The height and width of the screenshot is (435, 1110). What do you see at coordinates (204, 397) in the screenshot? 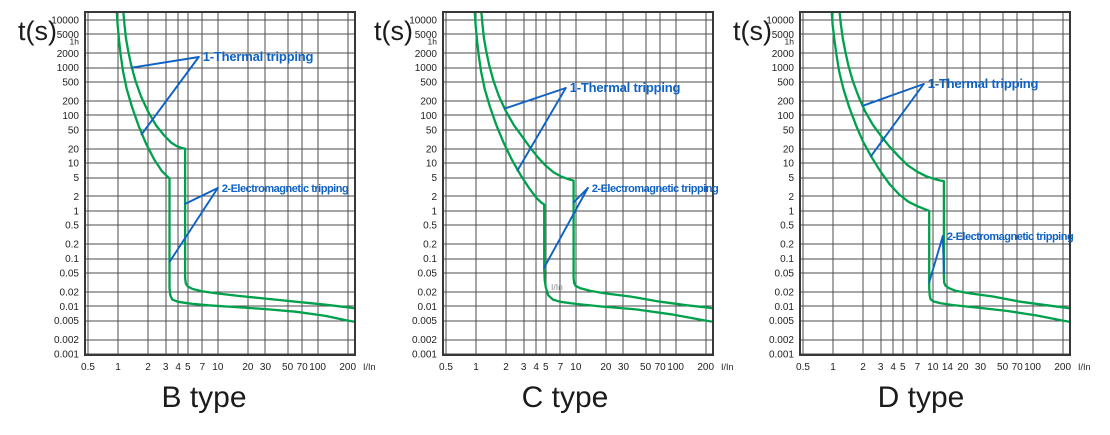
I see `chart-title-b: B type` at bounding box center [204, 397].